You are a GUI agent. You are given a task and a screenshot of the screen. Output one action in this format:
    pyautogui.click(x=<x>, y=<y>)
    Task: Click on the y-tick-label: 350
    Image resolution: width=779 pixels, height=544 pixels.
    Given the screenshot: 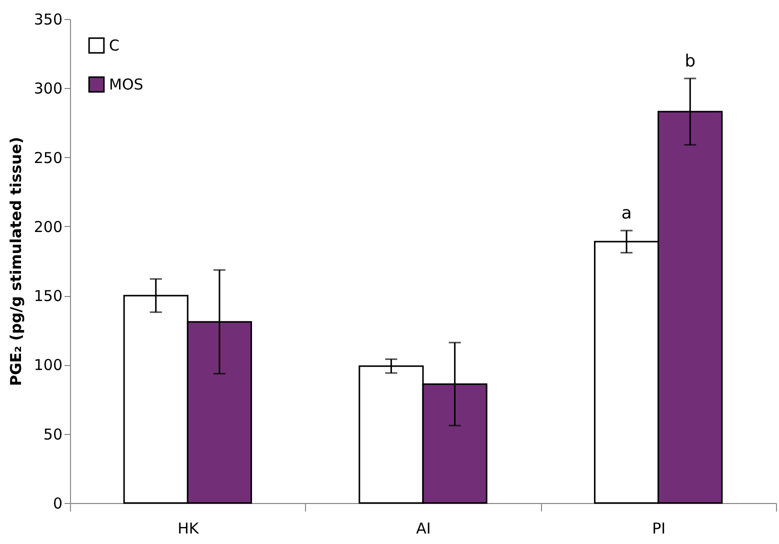 What is the action you would take?
    pyautogui.click(x=48, y=19)
    